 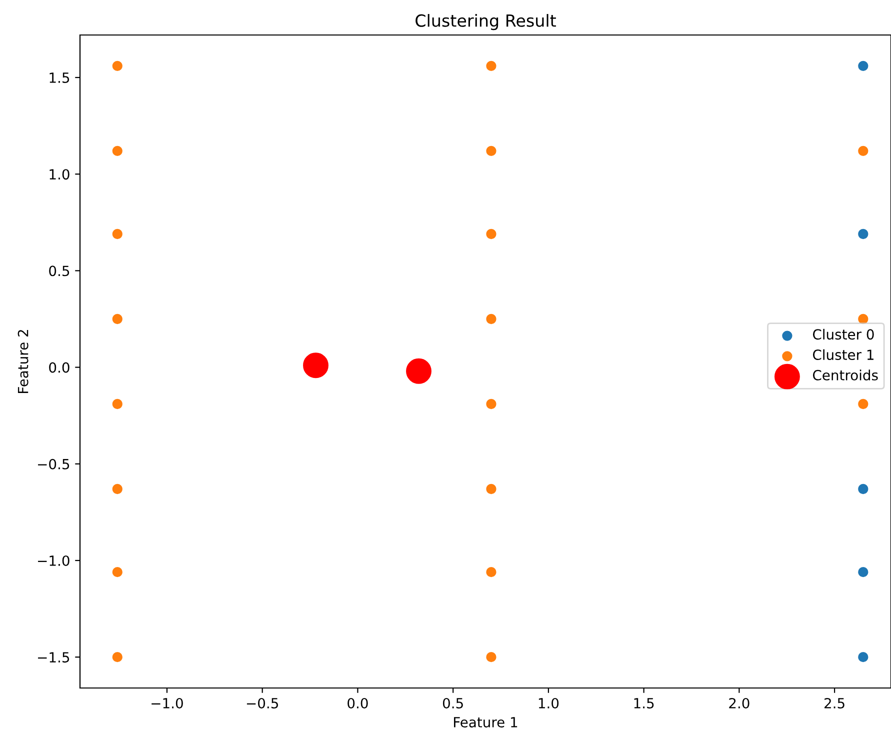 What do you see at coordinates (59, 367) in the screenshot?
I see `y-tick-label: 0.0` at bounding box center [59, 367].